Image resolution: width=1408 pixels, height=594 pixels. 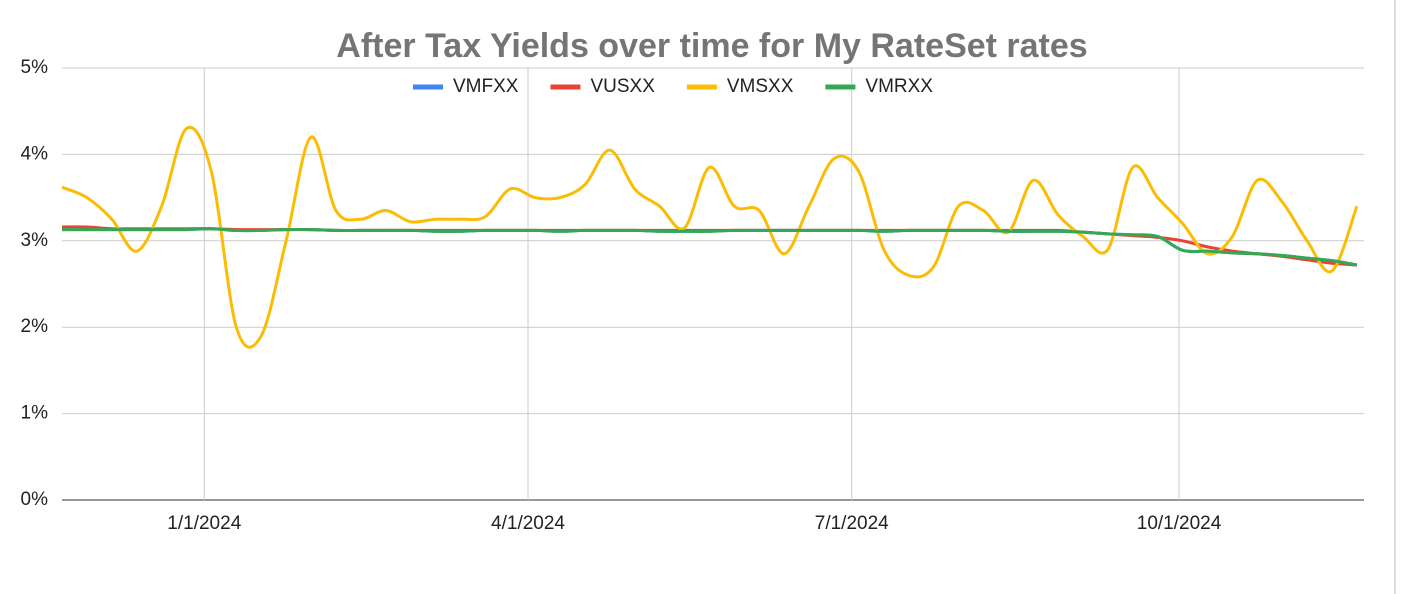 I want to click on x-tick-label: 10/1/2024, so click(x=1179, y=523).